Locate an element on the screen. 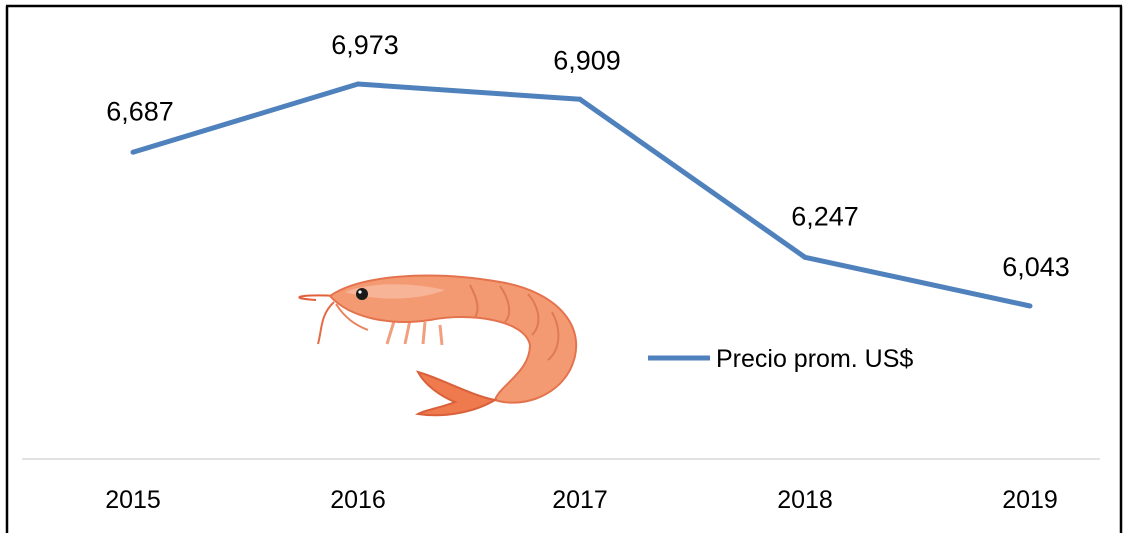 The height and width of the screenshot is (538, 1130). data-label: 6,247 is located at coordinates (825, 216).